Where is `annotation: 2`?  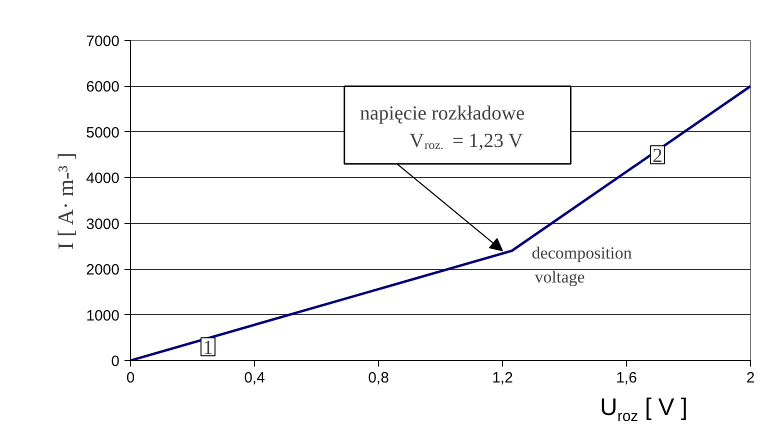
annotation: 2 is located at coordinates (657, 155).